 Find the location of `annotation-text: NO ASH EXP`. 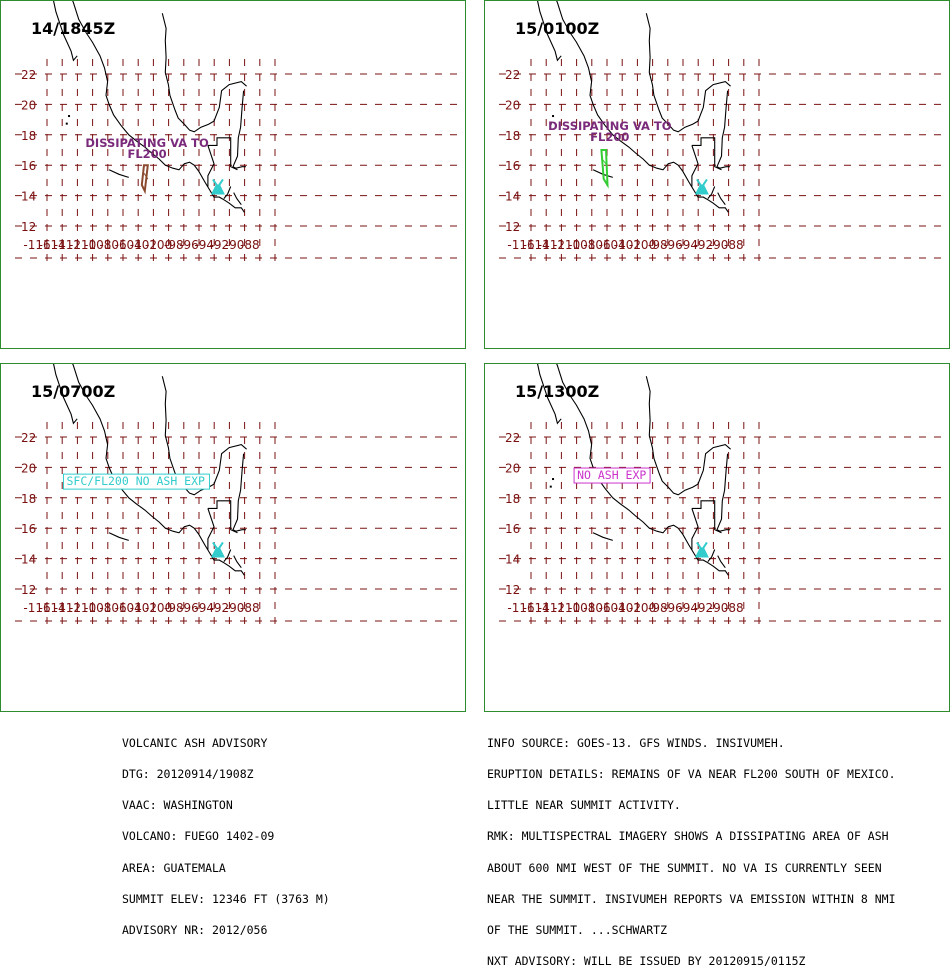

annotation-text: NO ASH EXP is located at coordinates (611, 475).